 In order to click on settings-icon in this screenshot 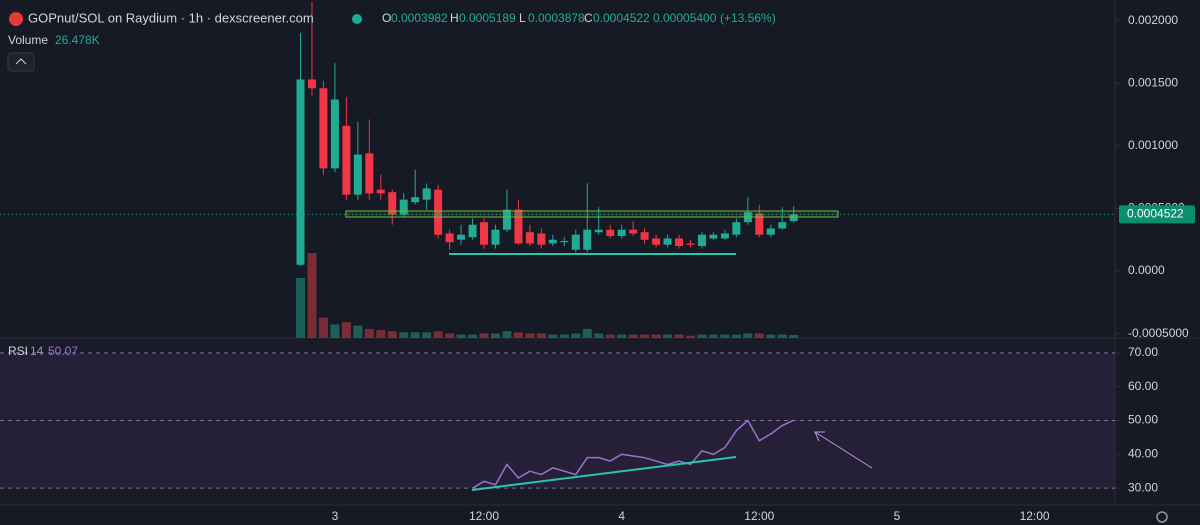, I will do `click(1162, 517)`.